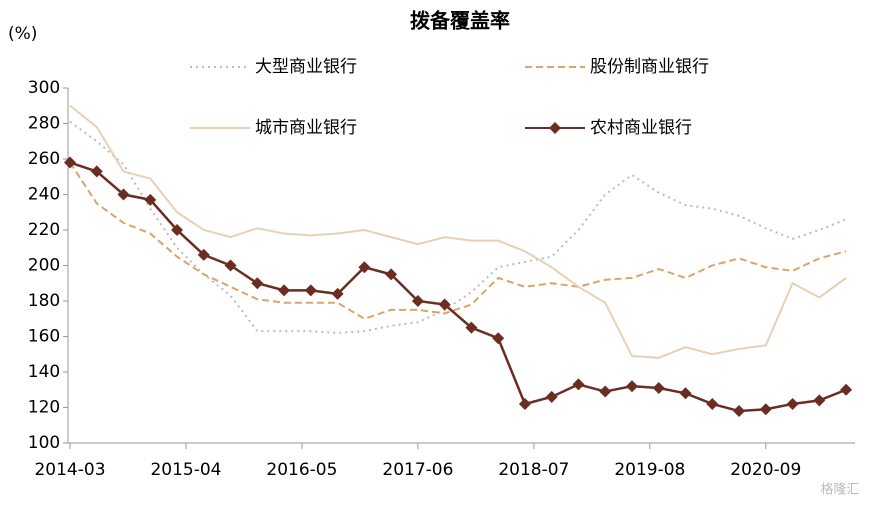 The width and height of the screenshot is (874, 508). I want to click on watermark: 格隆汇, so click(839, 490).